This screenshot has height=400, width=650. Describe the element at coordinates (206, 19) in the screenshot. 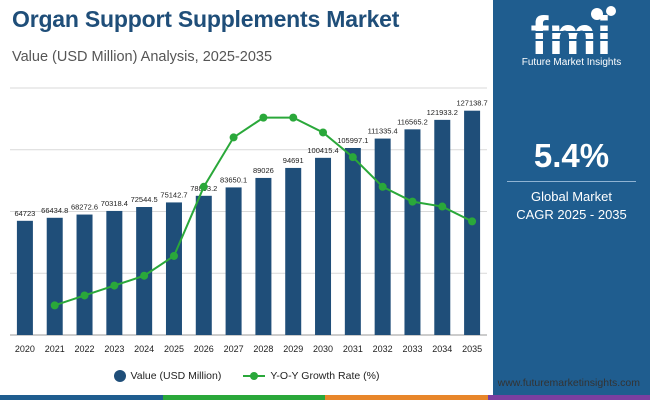

I see `chart-title: Organ Support Supplements Market` at that location.